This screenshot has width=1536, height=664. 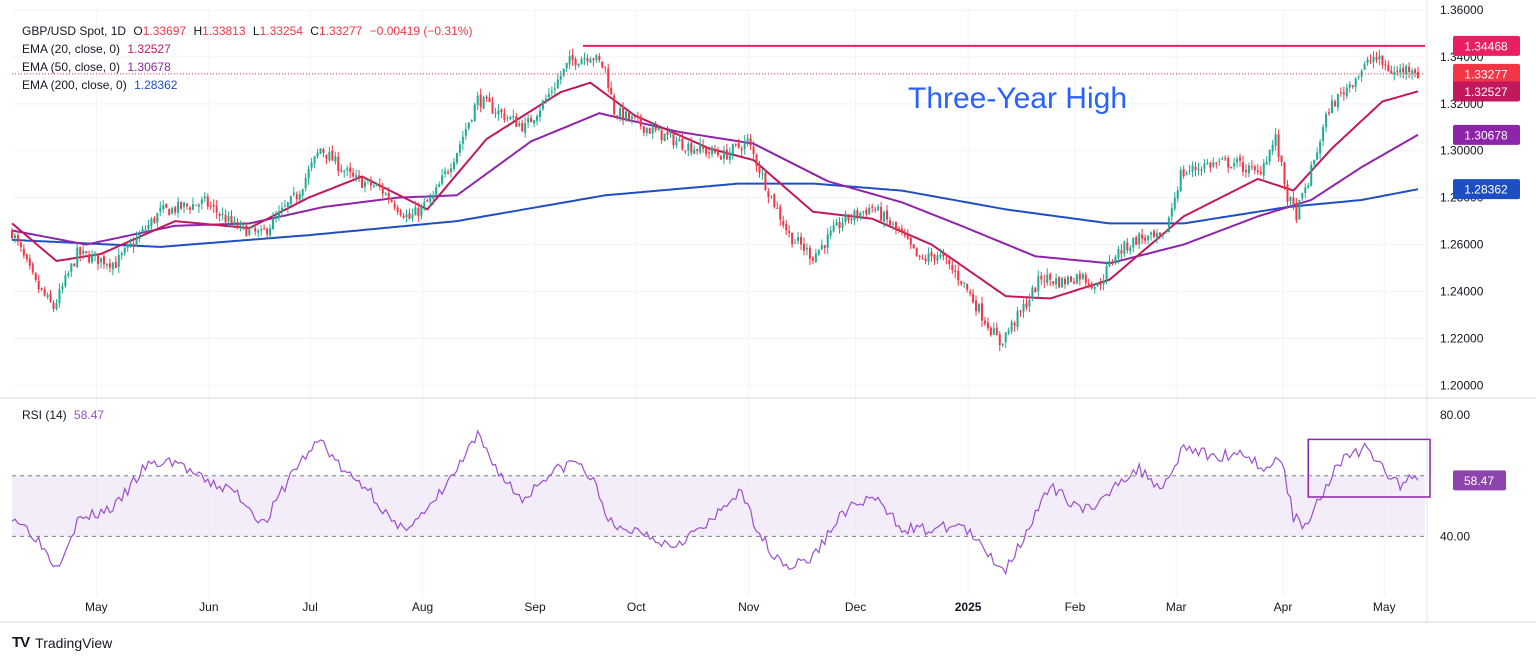 What do you see at coordinates (249, 49) in the screenshot?
I see `ema20-legend: EMA (20, close, 0) 1.32527` at bounding box center [249, 49].